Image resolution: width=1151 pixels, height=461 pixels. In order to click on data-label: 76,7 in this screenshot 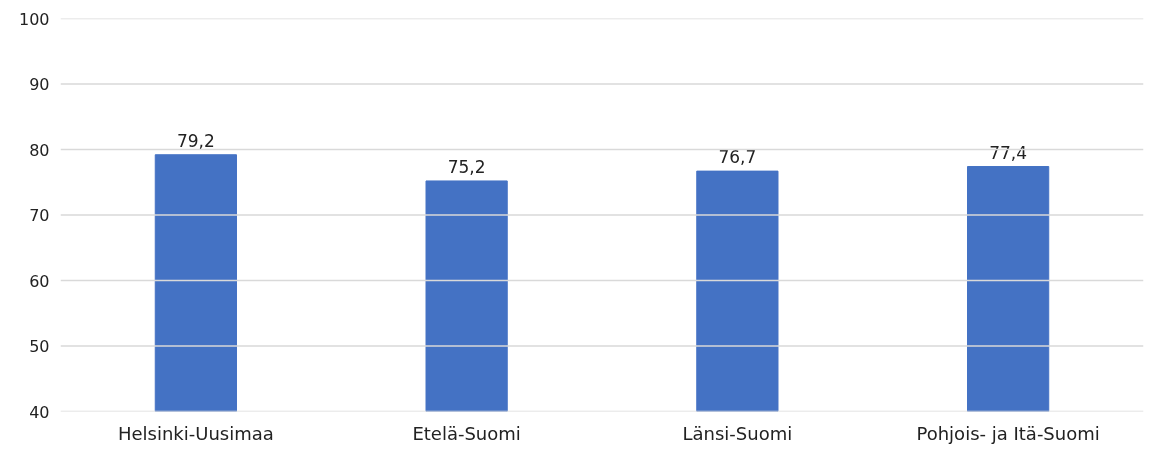, I will do `click(737, 157)`.